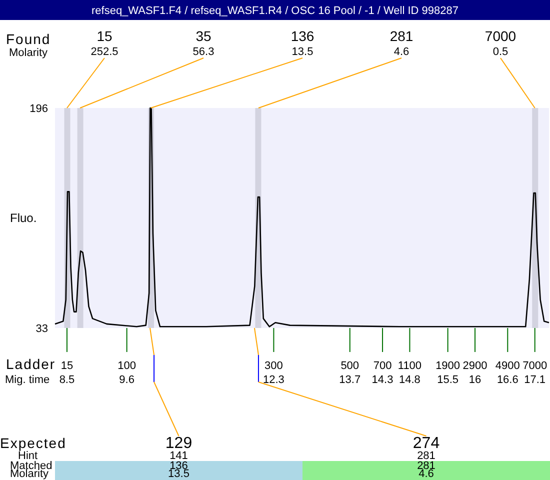 The height and width of the screenshot is (480, 550). I want to click on annotation: 300, so click(273, 366).